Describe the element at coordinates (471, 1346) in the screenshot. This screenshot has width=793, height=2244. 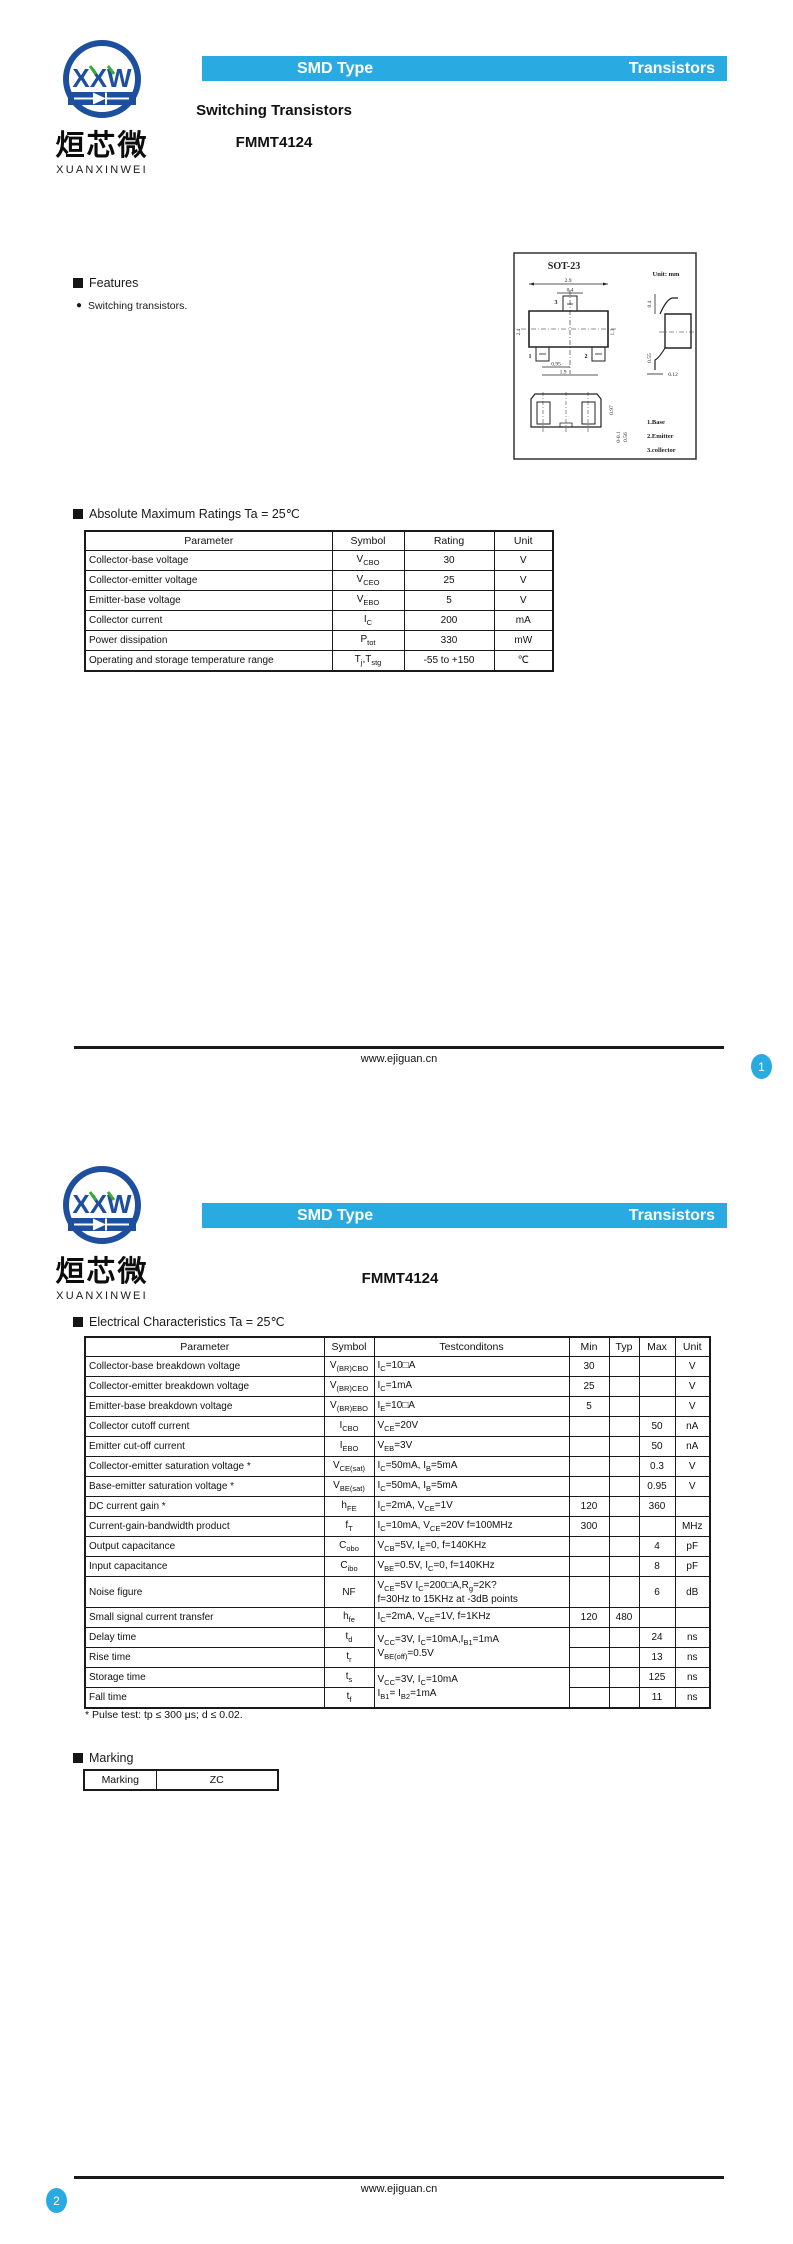
I see `column-header: Testconditons` at that location.